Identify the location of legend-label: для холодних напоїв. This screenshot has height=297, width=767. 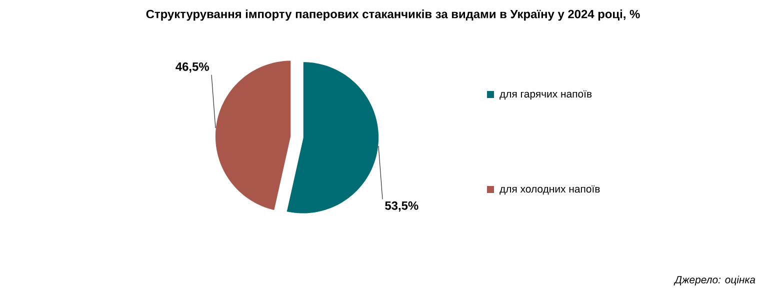
(550, 190).